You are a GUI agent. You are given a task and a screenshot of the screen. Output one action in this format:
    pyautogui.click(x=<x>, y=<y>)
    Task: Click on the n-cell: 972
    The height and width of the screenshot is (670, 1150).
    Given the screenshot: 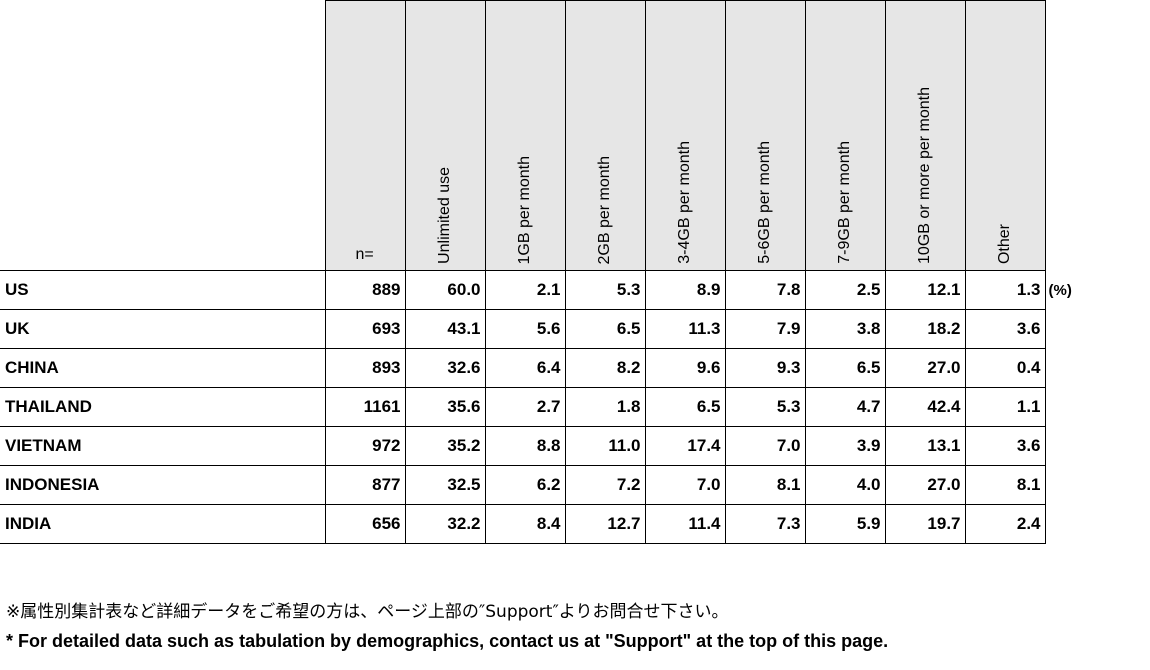 What is the action you would take?
    pyautogui.click(x=365, y=446)
    